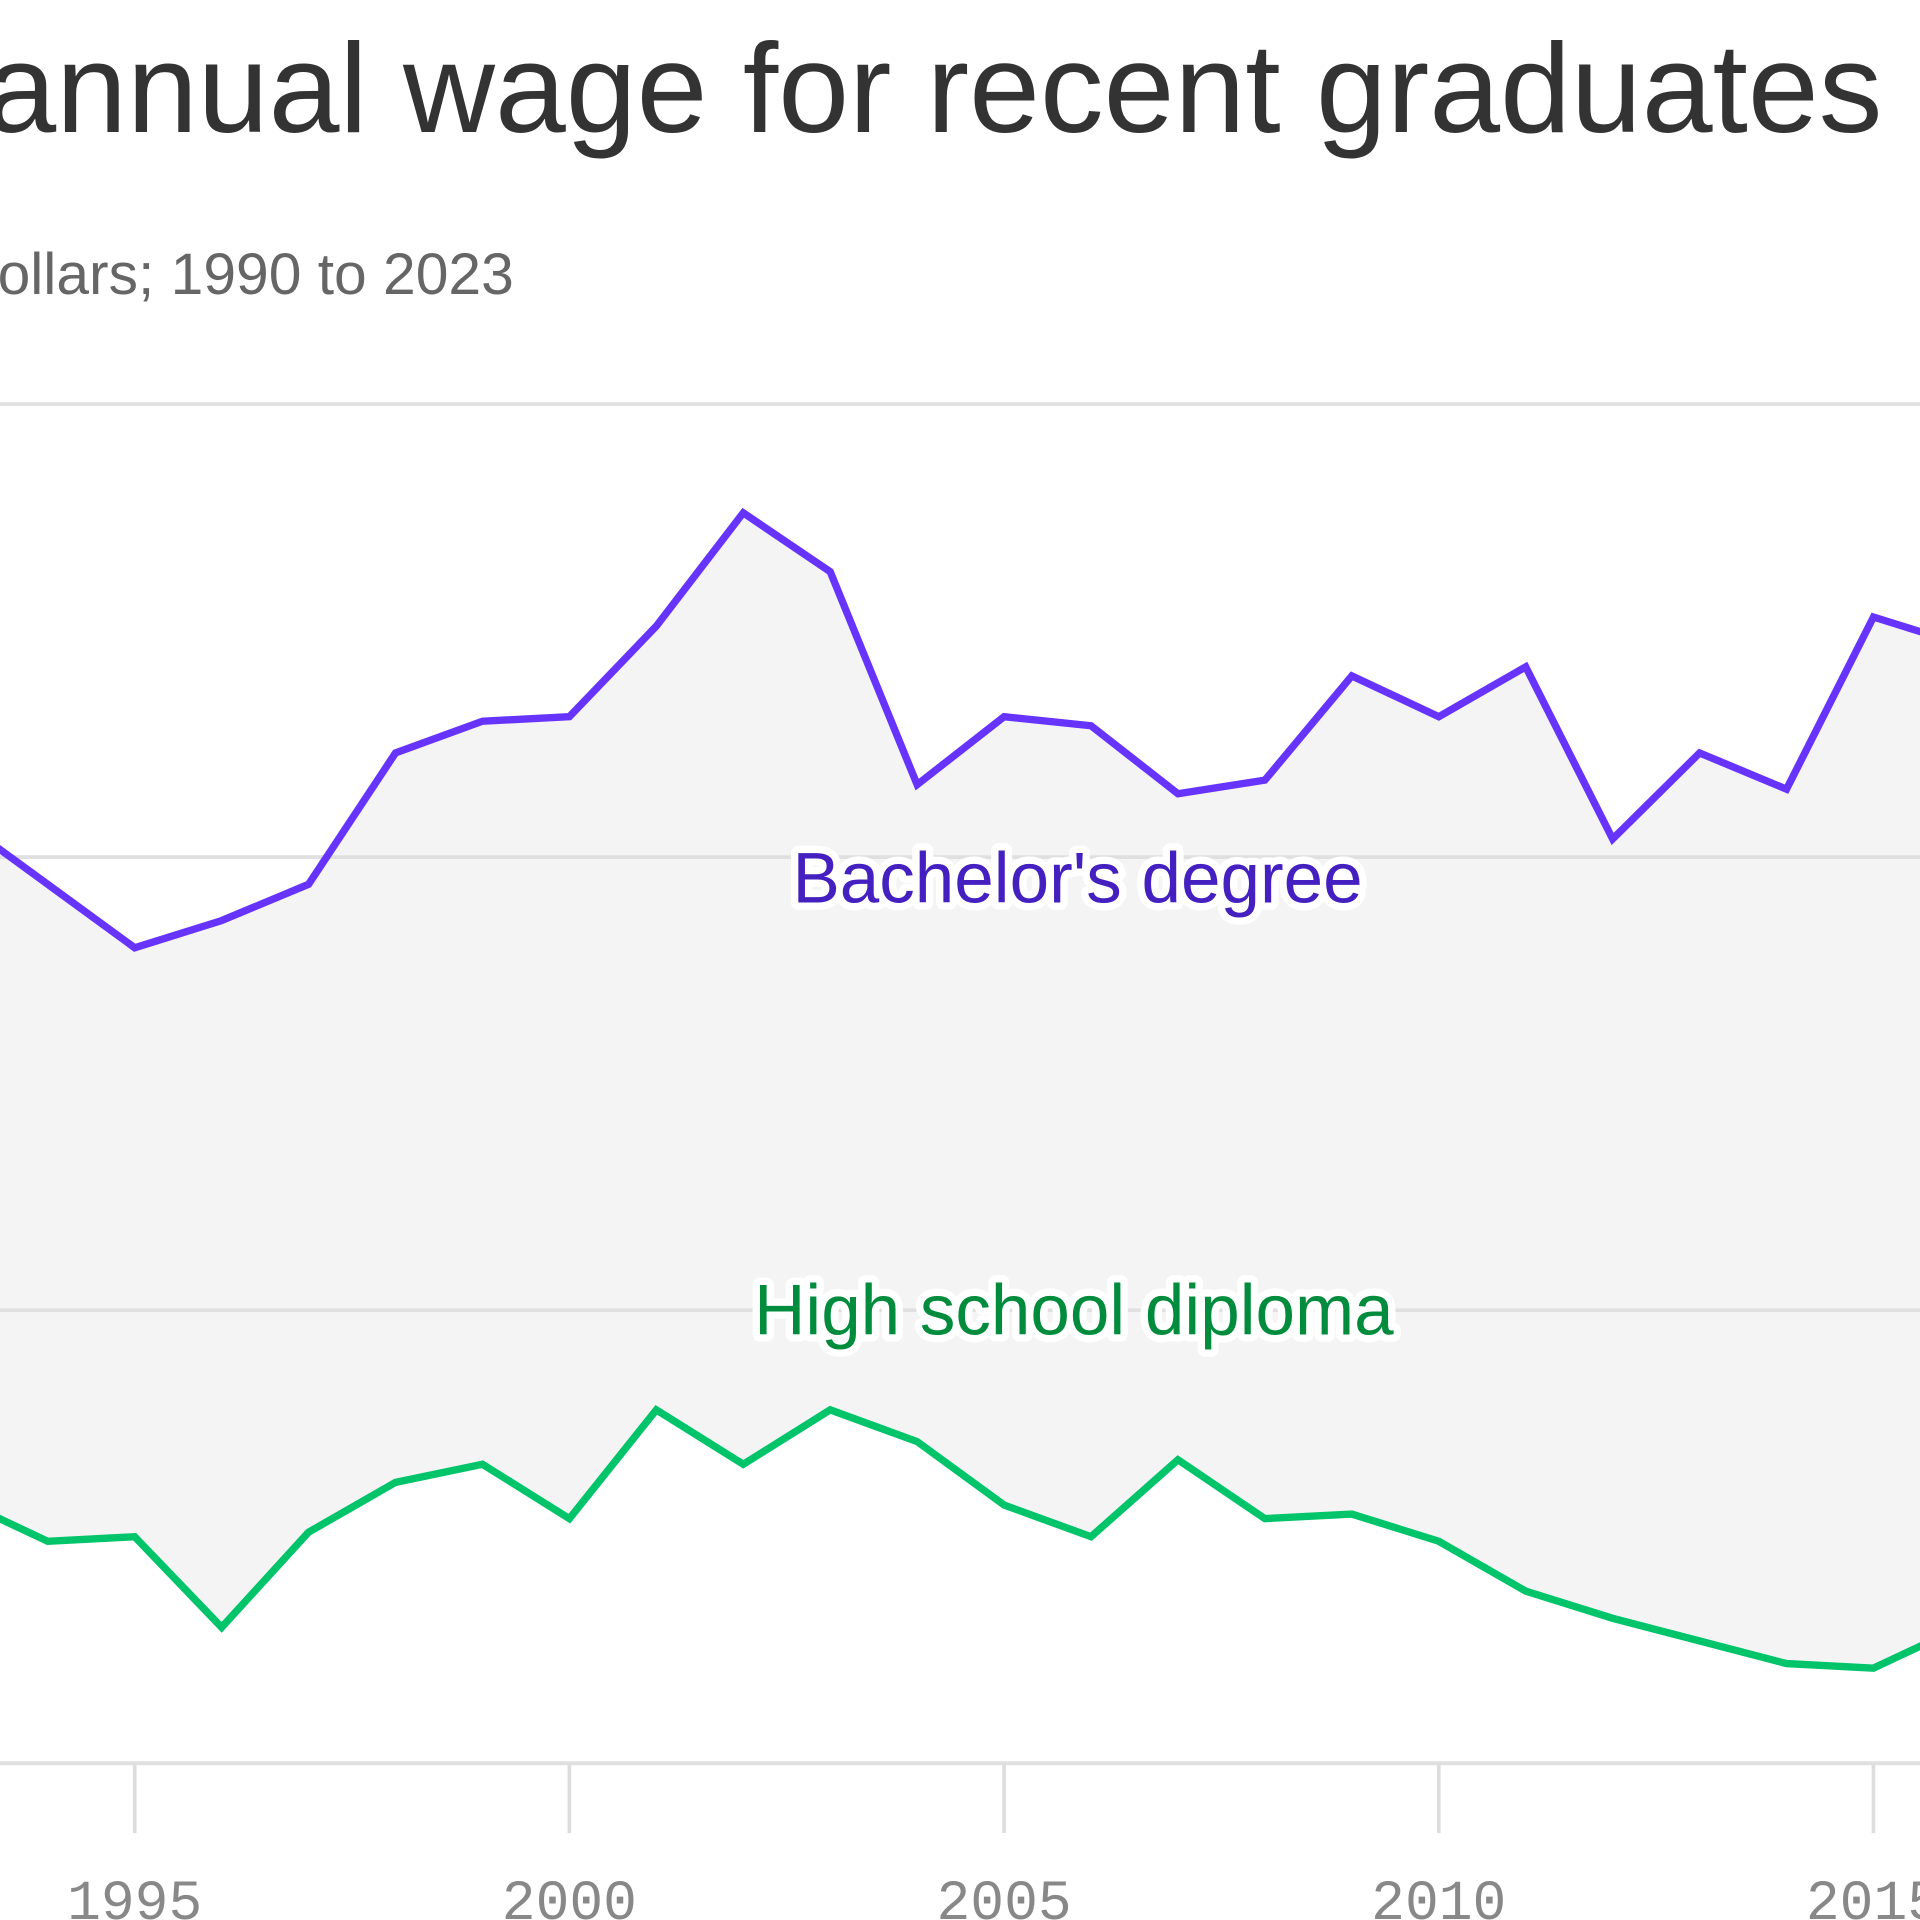 The width and height of the screenshot is (1920, 1920). What do you see at coordinates (1003, 1896) in the screenshot?
I see `x-tick-label: 2005` at bounding box center [1003, 1896].